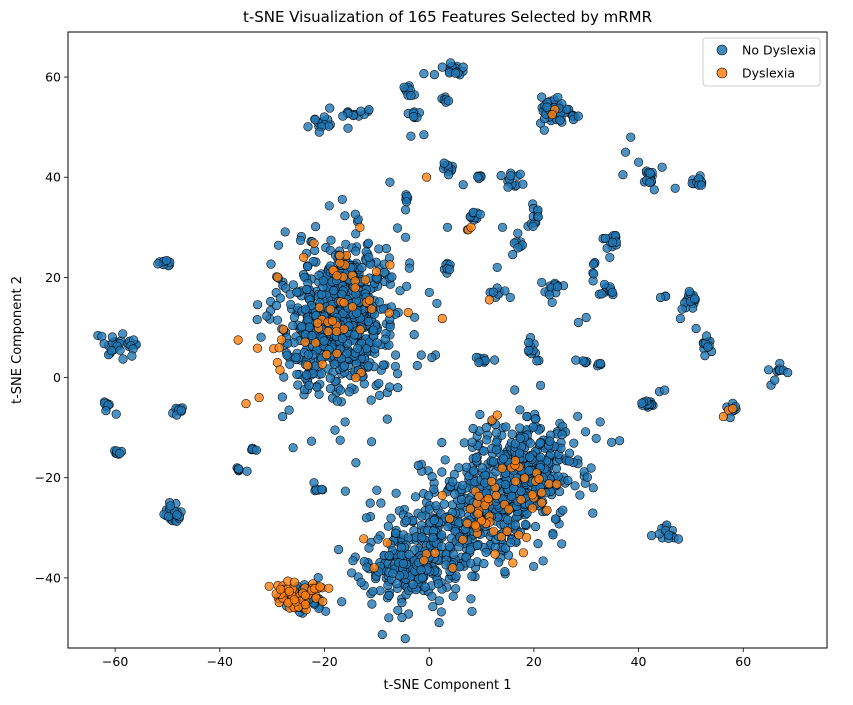 The height and width of the screenshot is (705, 853). Describe the element at coordinates (429, 661) in the screenshot. I see `x-tick-label: 0` at that location.